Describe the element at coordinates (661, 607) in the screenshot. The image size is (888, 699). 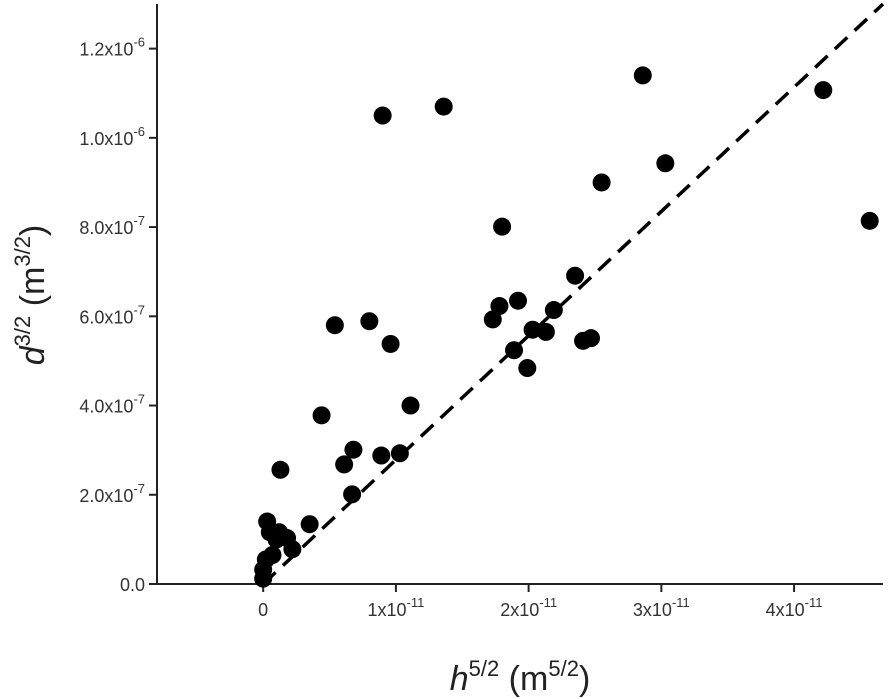
I see `x-tick-label-3: 3x10⁻¹¹` at that location.